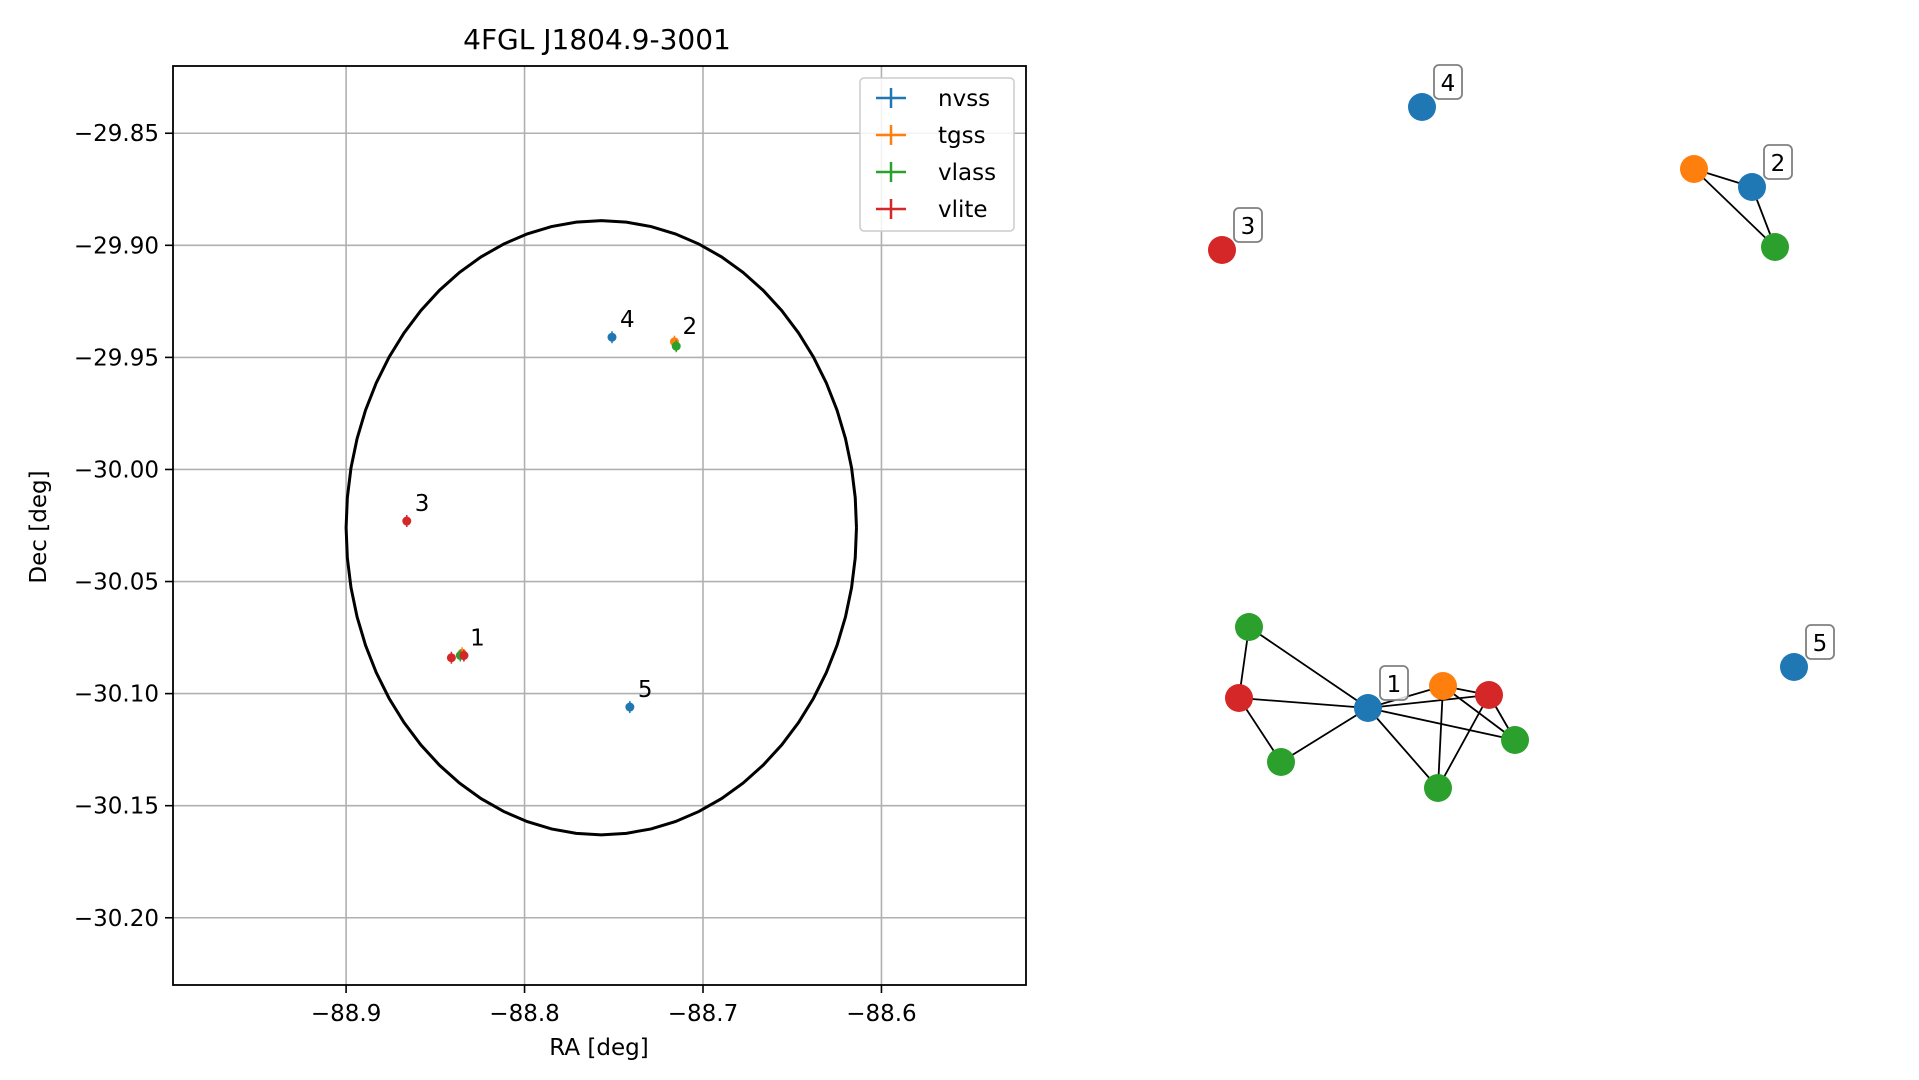 This screenshot has height=1080, width=1919. I want to click on y-tick-label: −30.15, so click(116, 807).